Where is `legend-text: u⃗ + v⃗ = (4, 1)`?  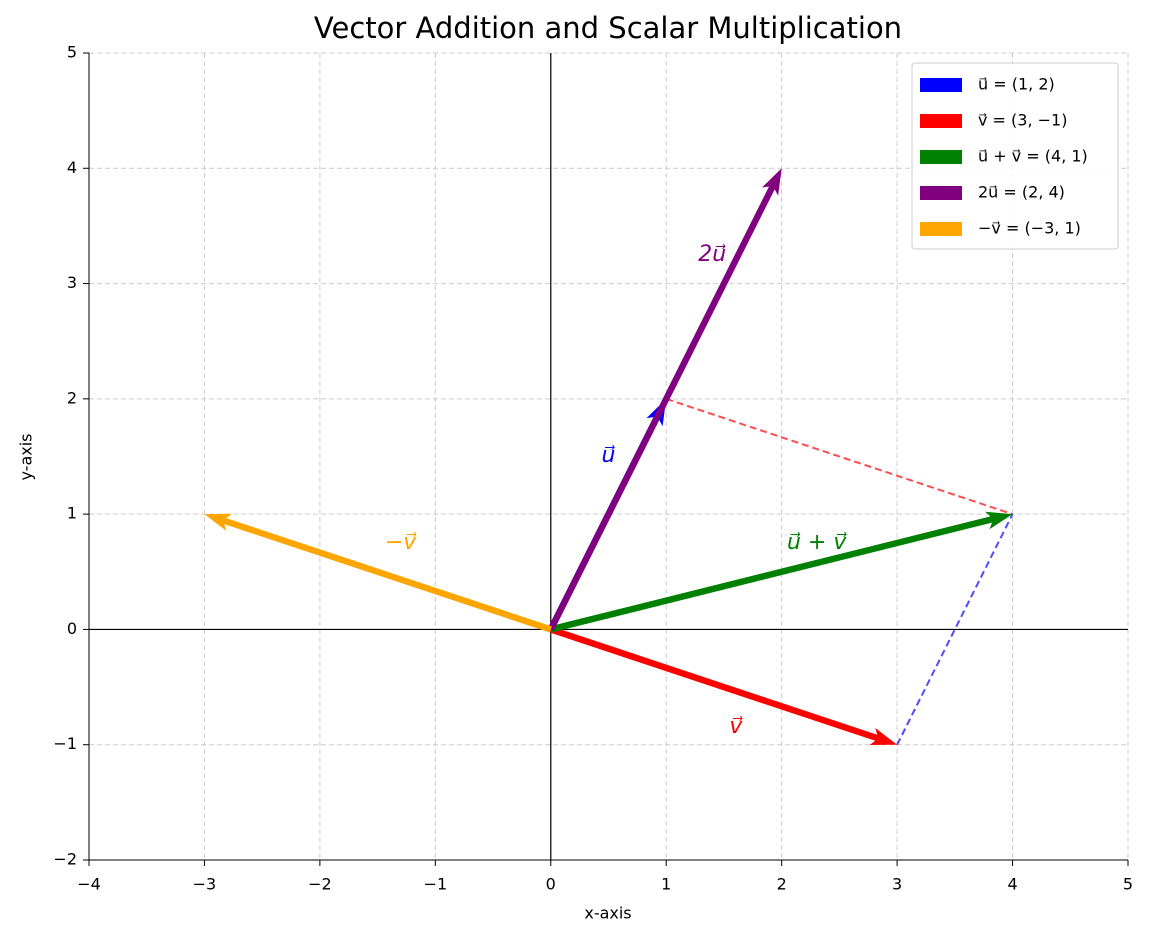
legend-text: u⃗ + v⃗ = (4, 1) is located at coordinates (1033, 156).